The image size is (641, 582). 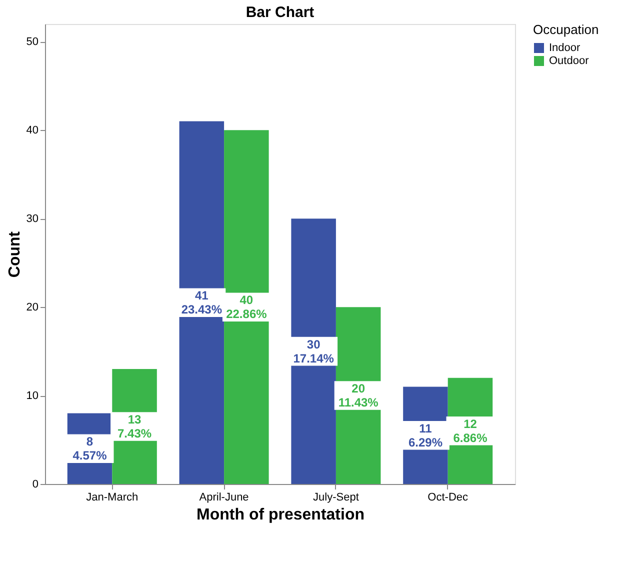 I want to click on text: 41 23.43%, so click(x=201, y=302).